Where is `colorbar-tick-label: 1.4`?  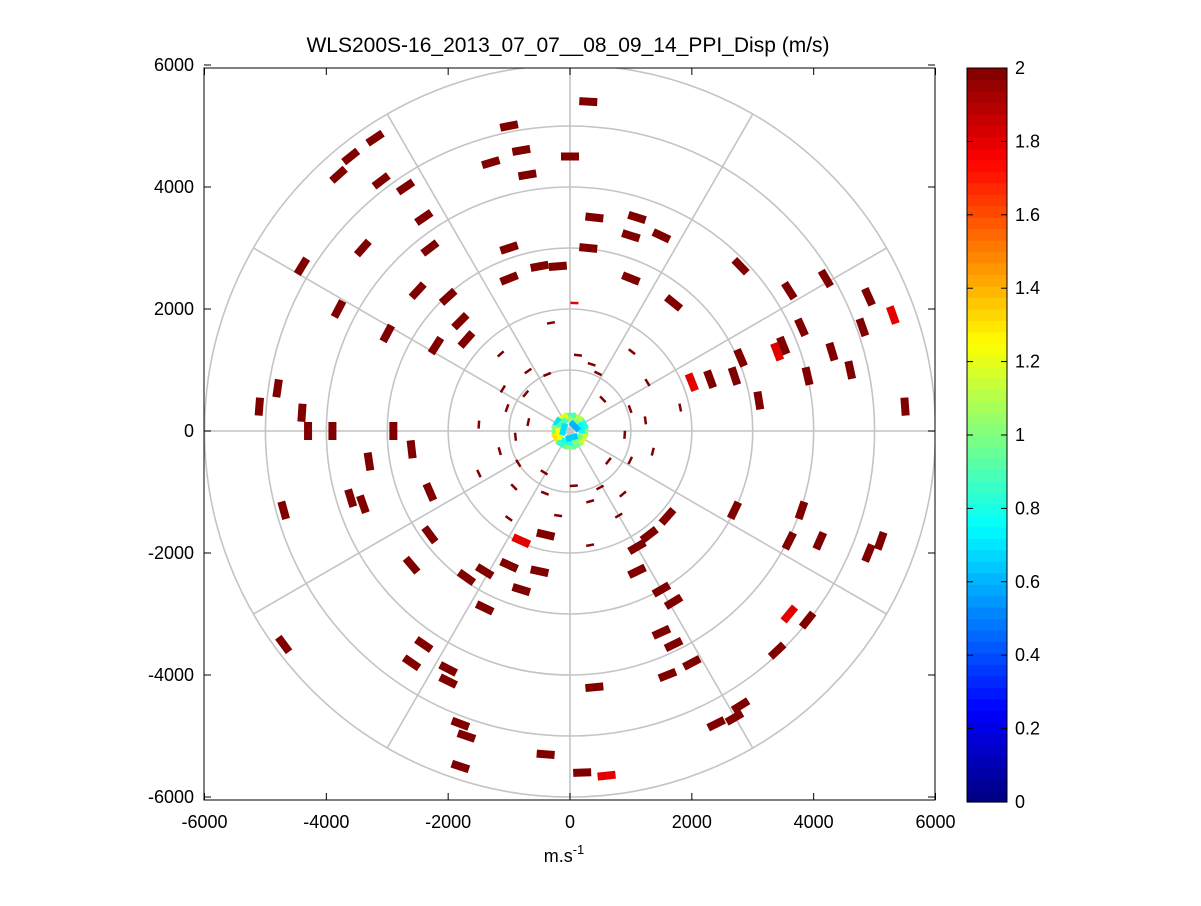
colorbar-tick-label: 1.4 is located at coordinates (1027, 288).